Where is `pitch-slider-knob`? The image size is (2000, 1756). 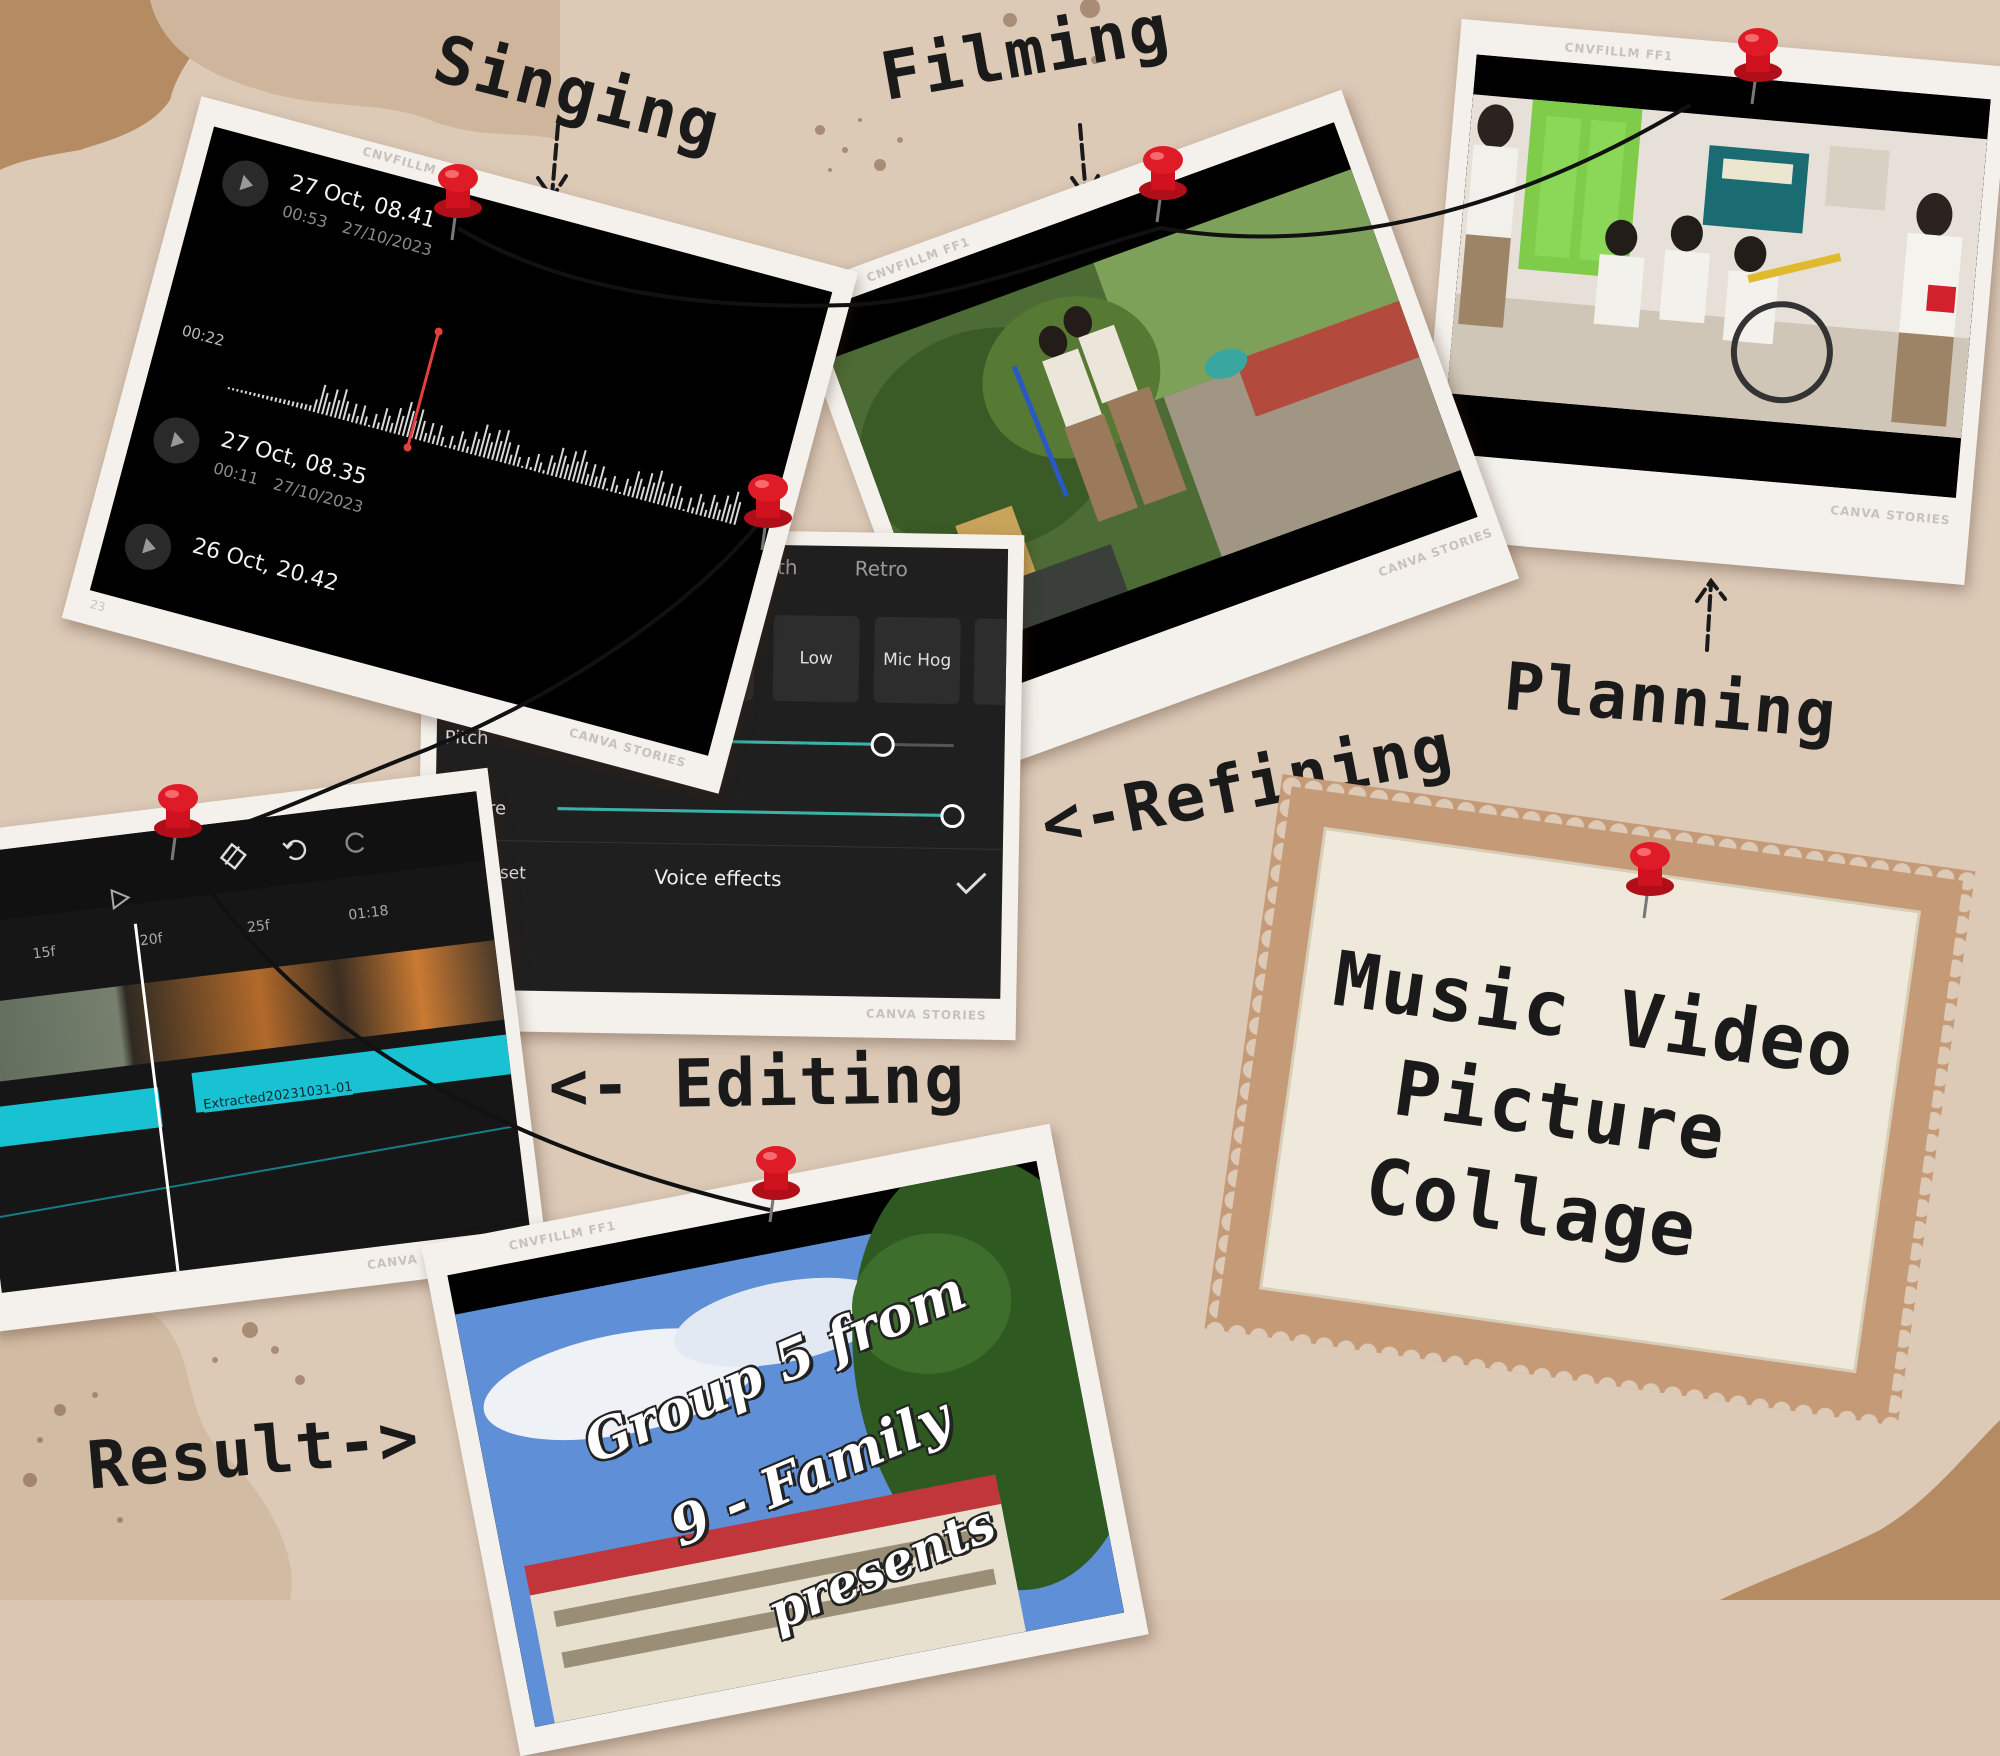 pitch-slider-knob is located at coordinates (882, 745).